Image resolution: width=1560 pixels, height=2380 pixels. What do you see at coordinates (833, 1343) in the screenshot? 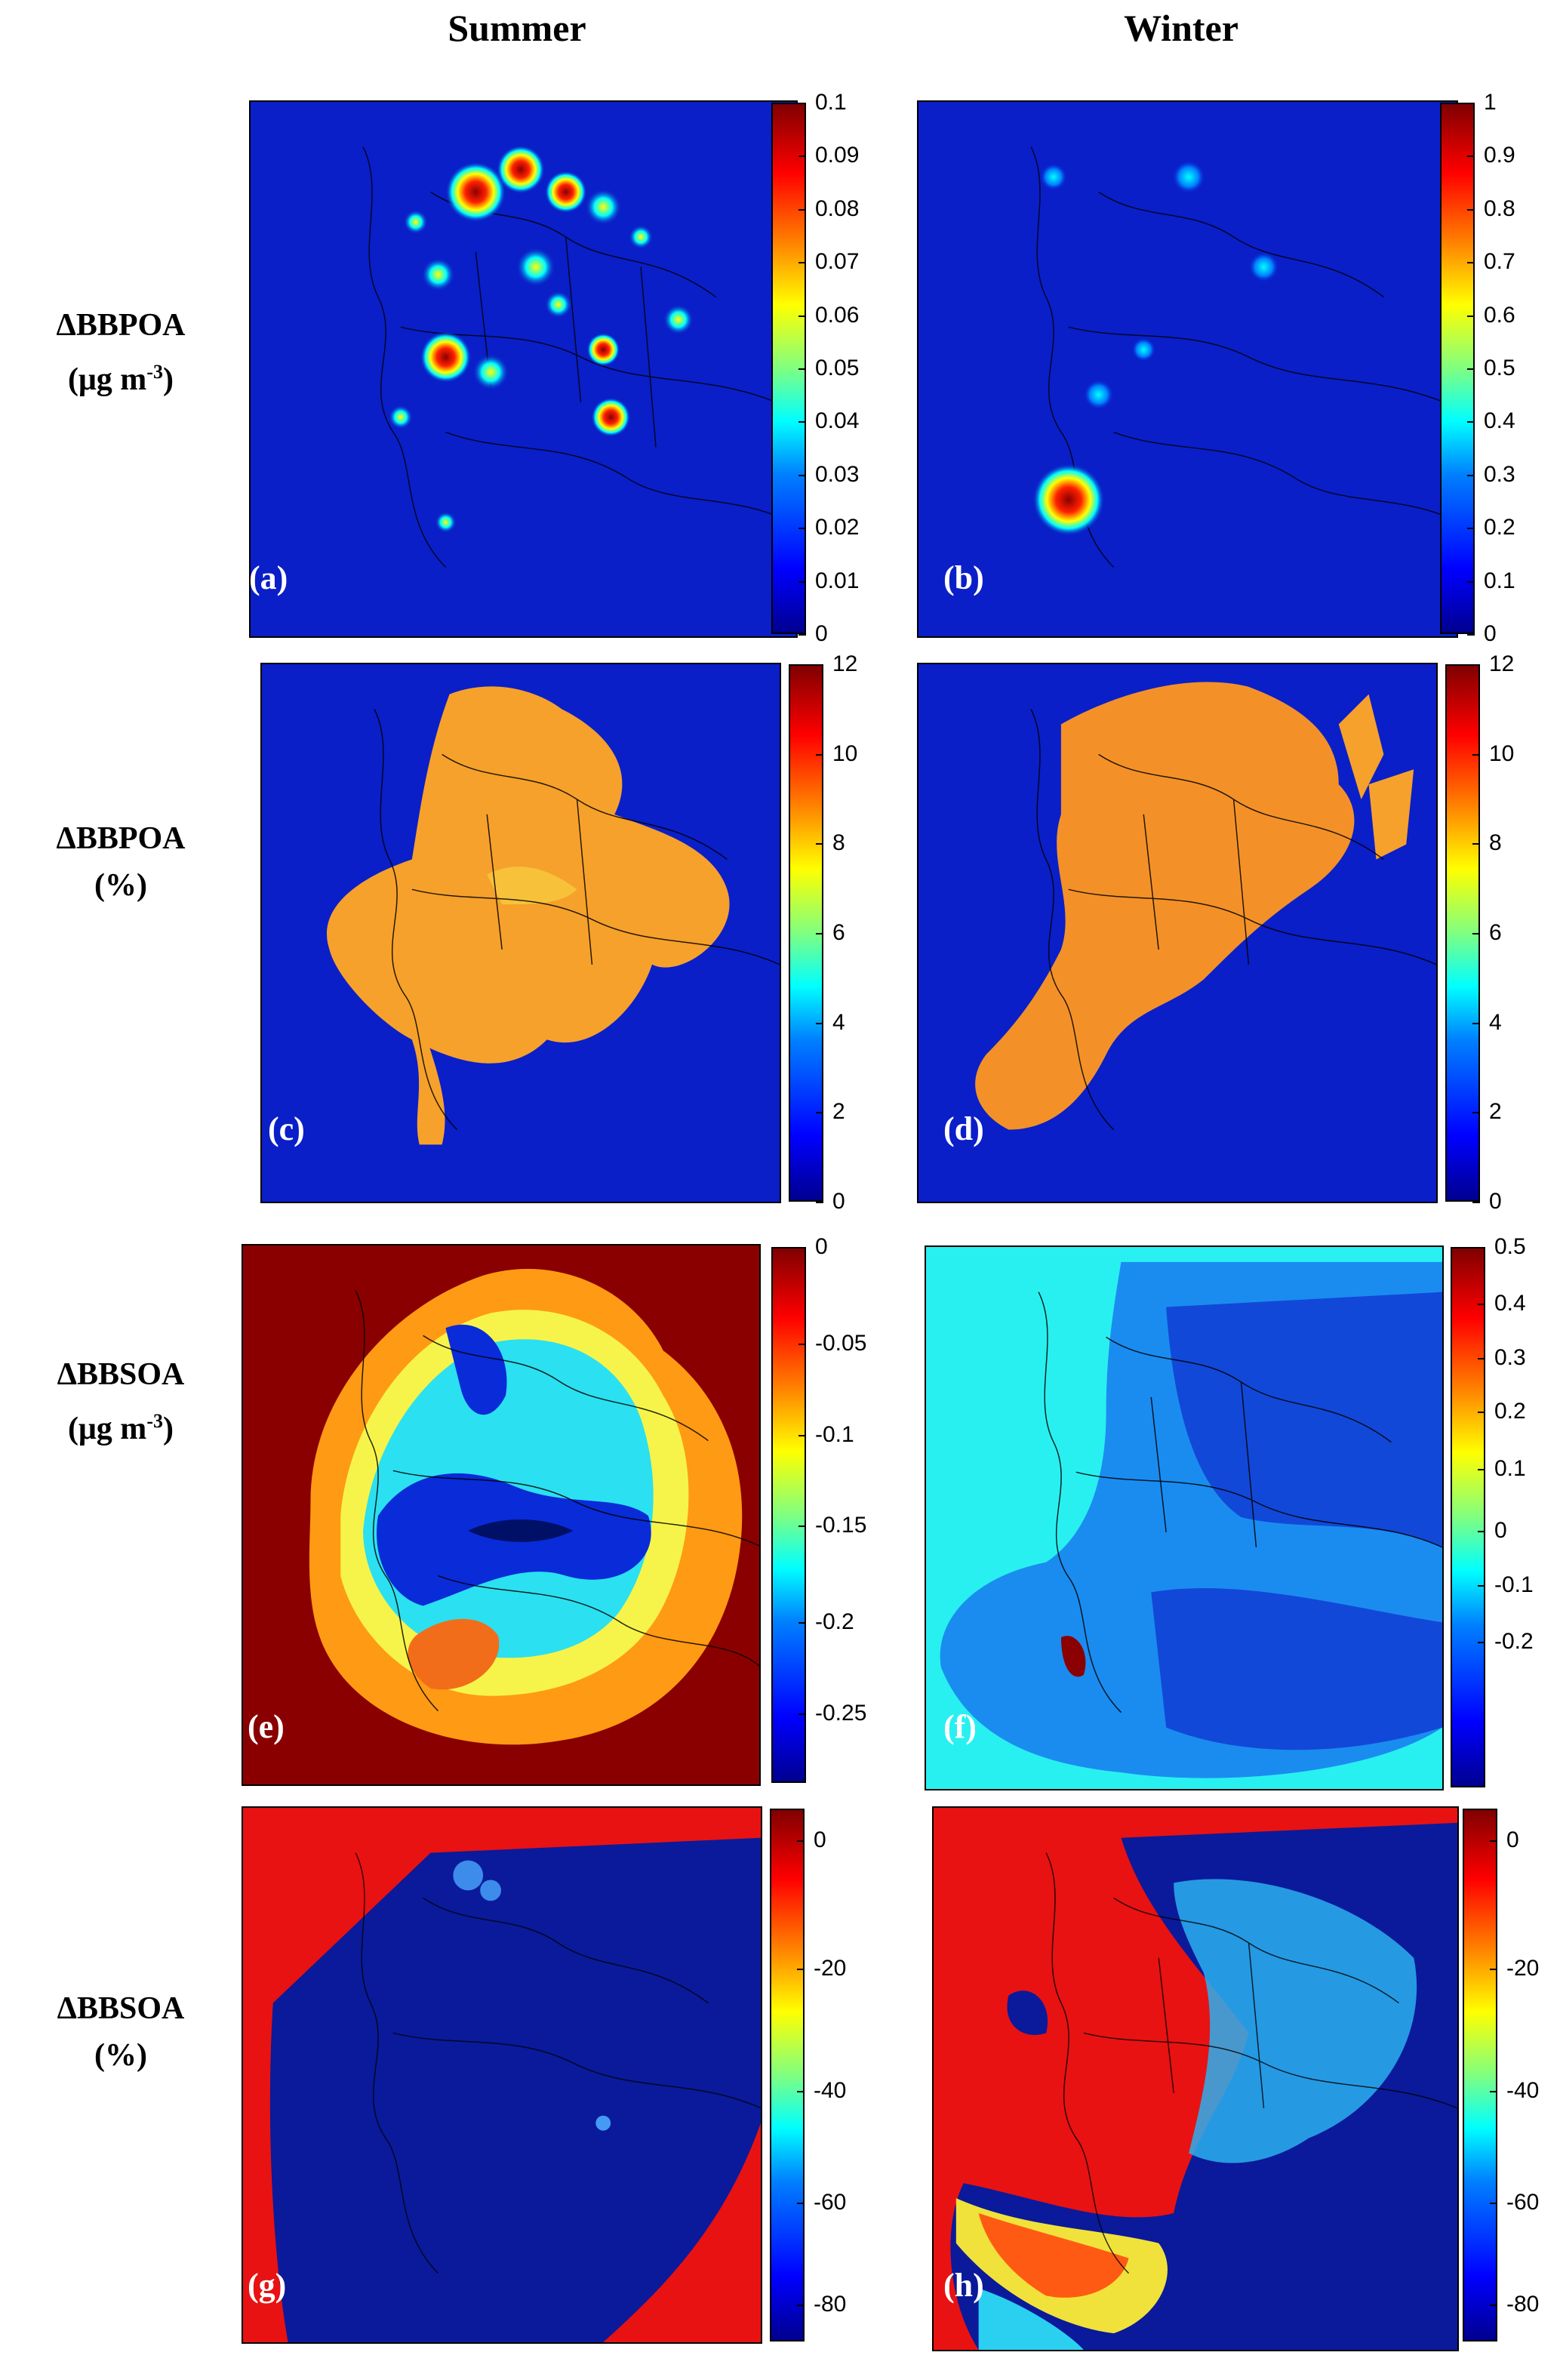
I see `colorbar-tick-label: -0.05` at bounding box center [833, 1343].